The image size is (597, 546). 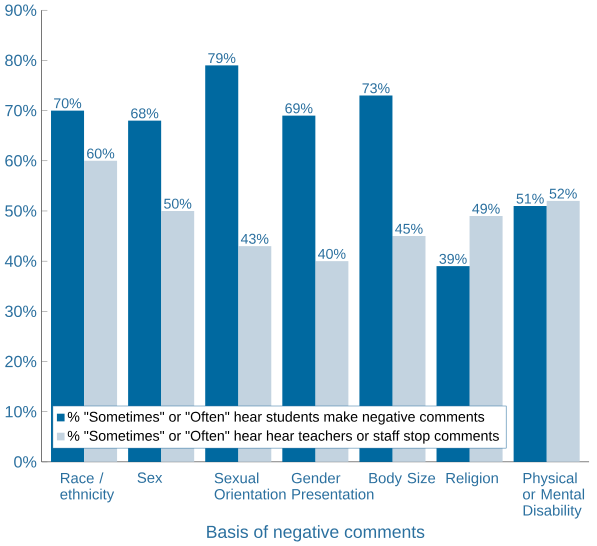 I want to click on data-label: 40%, so click(x=332, y=253).